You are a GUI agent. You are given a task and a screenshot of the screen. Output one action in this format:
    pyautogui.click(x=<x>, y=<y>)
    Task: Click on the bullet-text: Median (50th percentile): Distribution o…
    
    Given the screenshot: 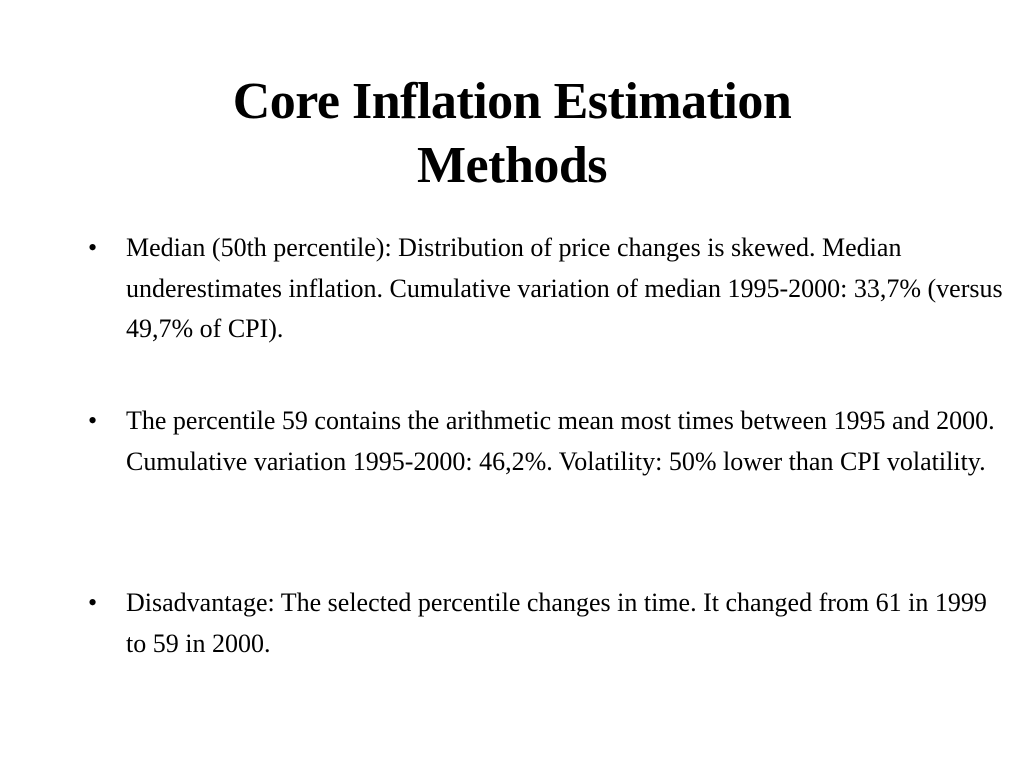 What is the action you would take?
    pyautogui.click(x=564, y=288)
    